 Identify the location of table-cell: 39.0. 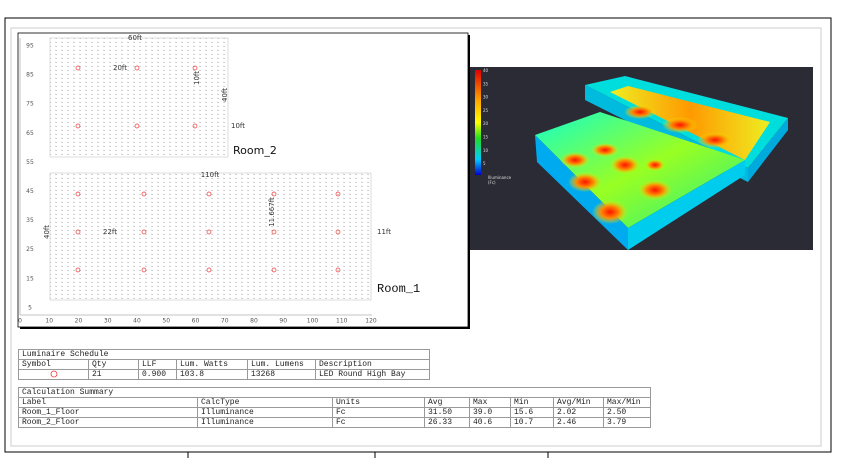
(490, 412).